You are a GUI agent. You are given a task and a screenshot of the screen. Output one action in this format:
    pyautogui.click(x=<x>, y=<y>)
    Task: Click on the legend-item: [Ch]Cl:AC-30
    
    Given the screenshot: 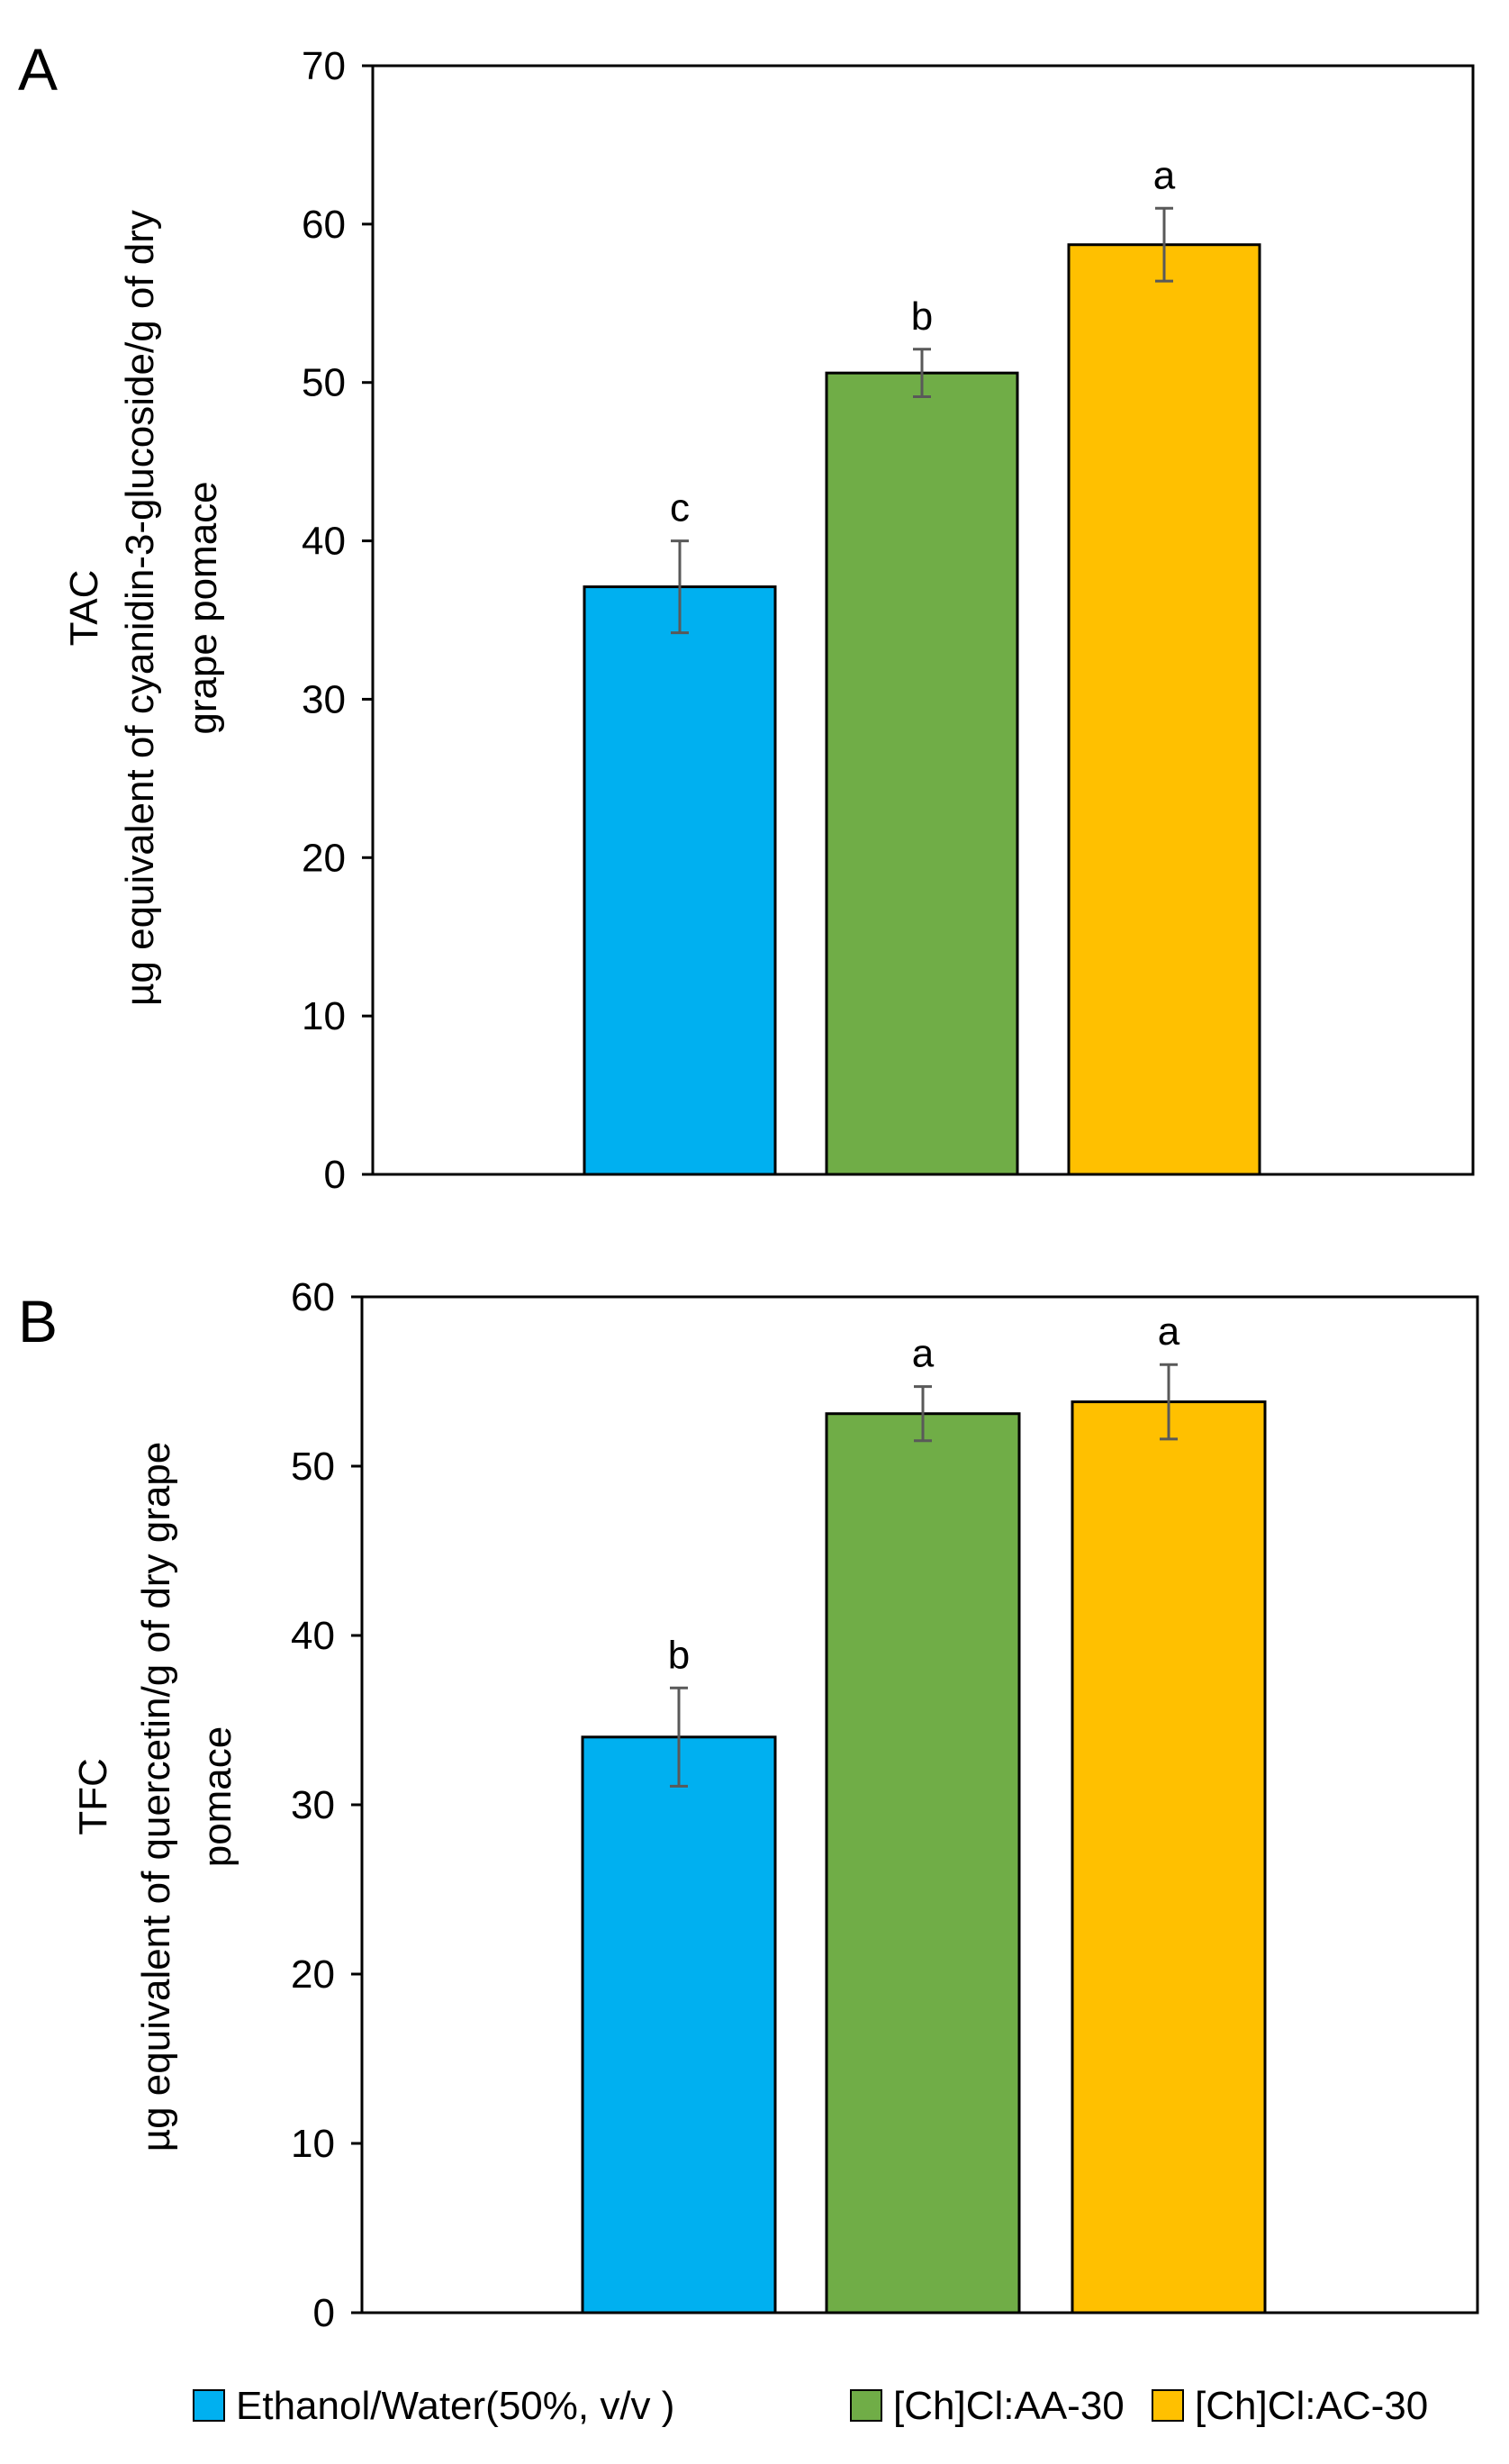 What is the action you would take?
    pyautogui.click(x=1290, y=2406)
    